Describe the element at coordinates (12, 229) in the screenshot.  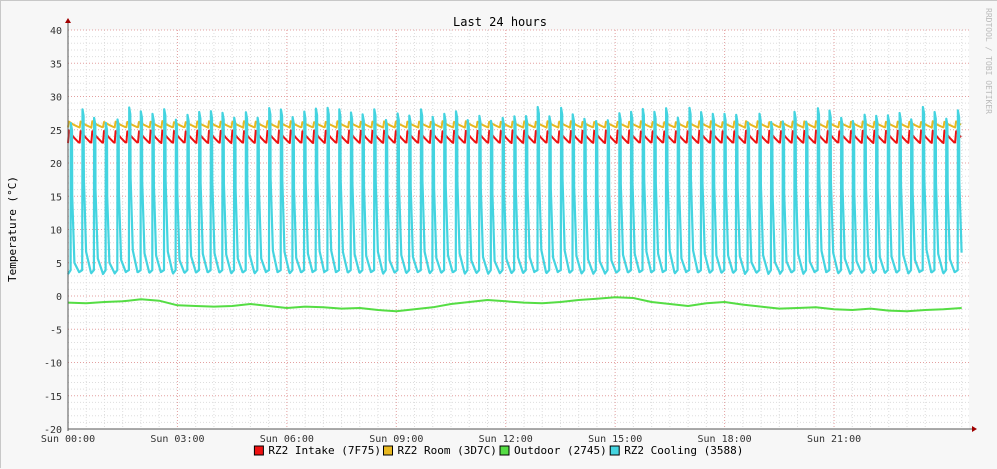
I see `y-axis-label: Temperature (°C)` at that location.